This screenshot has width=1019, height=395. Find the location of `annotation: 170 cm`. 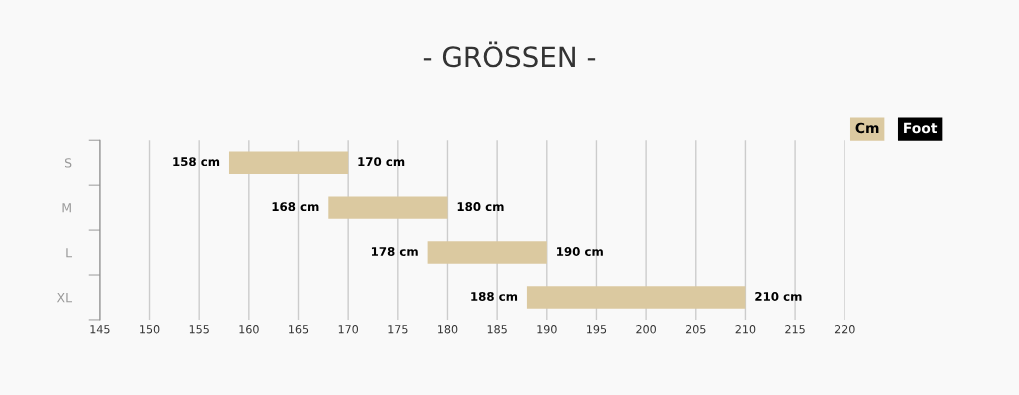

annotation: 170 cm is located at coordinates (381, 162).